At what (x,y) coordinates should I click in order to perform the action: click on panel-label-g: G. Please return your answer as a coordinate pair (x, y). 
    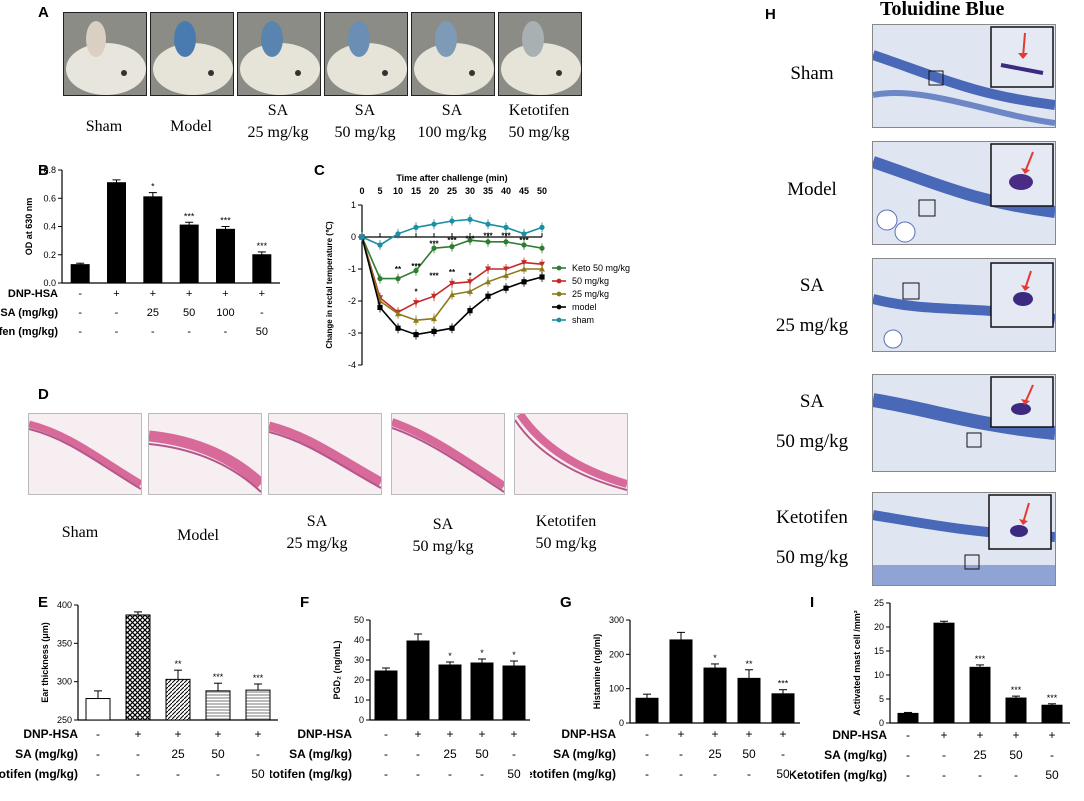
    Looking at the image, I should click on (566, 602).